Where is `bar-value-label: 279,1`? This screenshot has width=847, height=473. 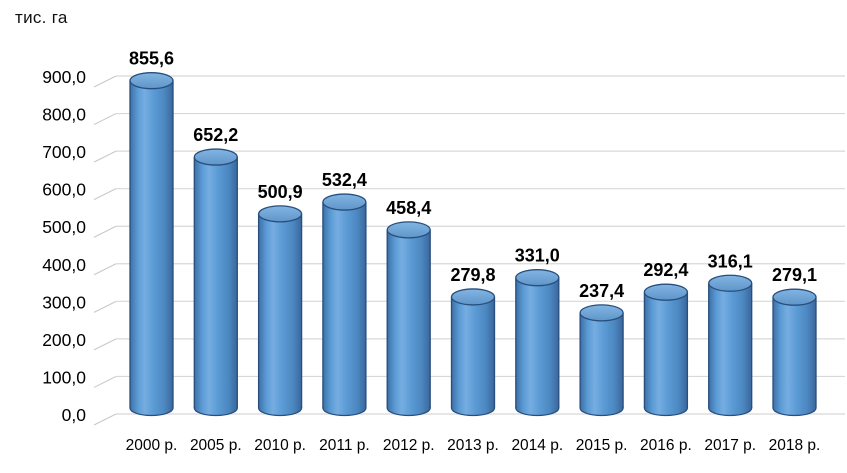
bar-value-label: 279,1 is located at coordinates (794, 275).